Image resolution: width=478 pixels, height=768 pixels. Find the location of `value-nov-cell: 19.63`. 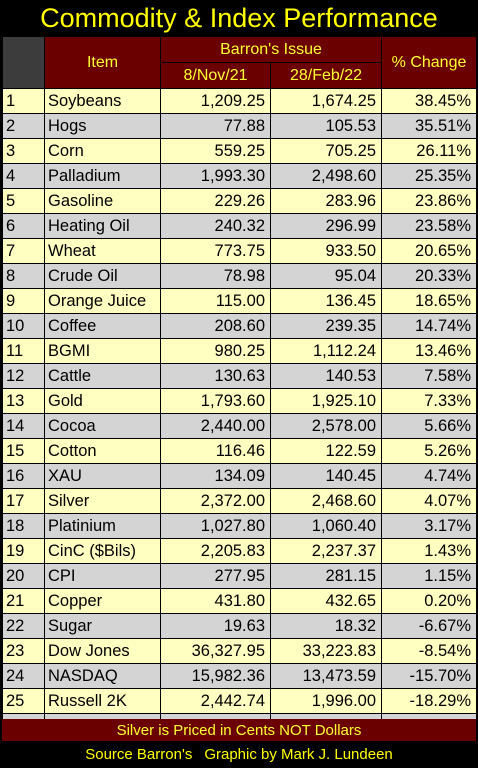

value-nov-cell: 19.63 is located at coordinates (215, 626).